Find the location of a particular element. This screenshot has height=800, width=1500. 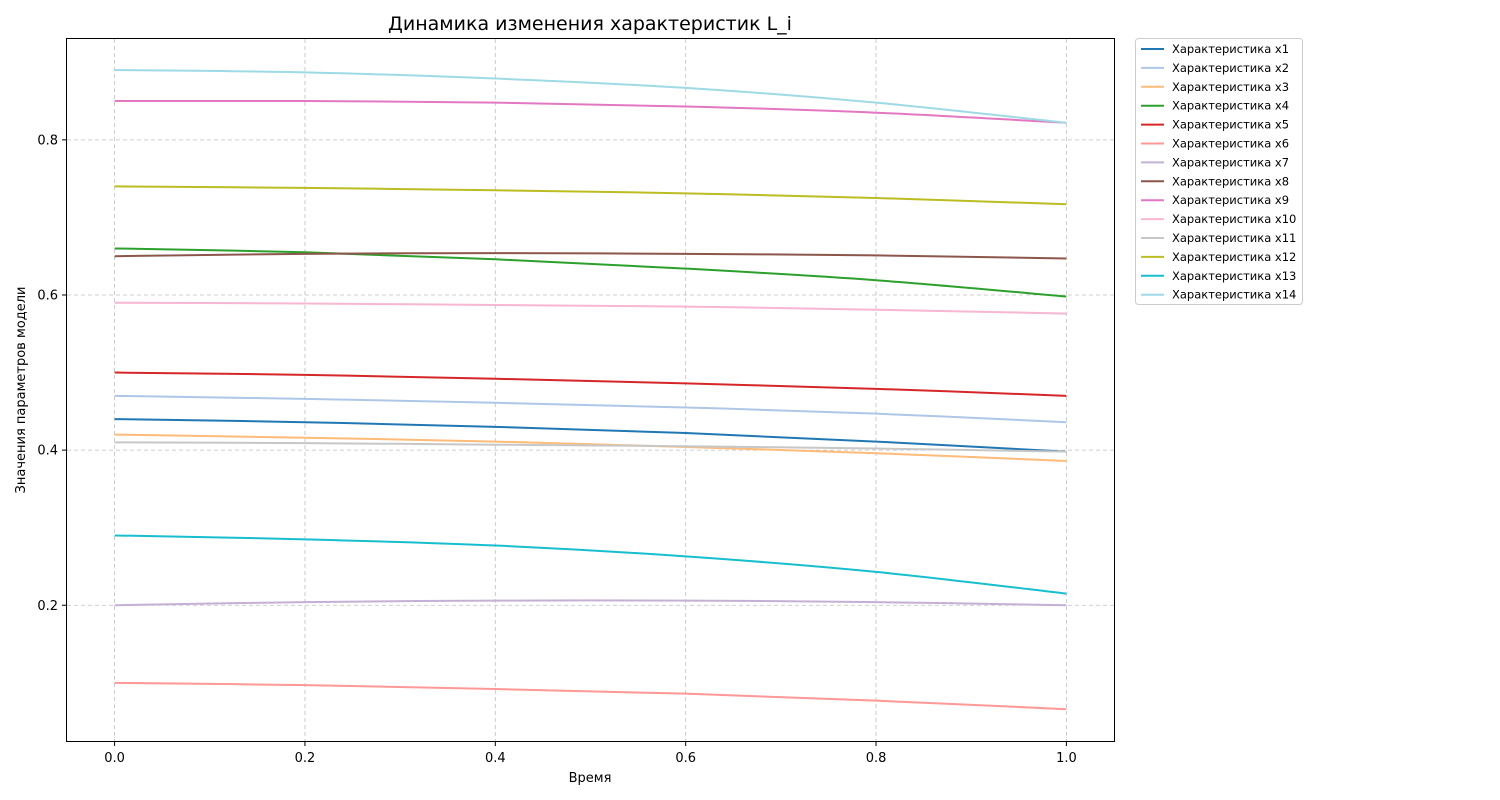

series-line-x8 is located at coordinates (590, 256).